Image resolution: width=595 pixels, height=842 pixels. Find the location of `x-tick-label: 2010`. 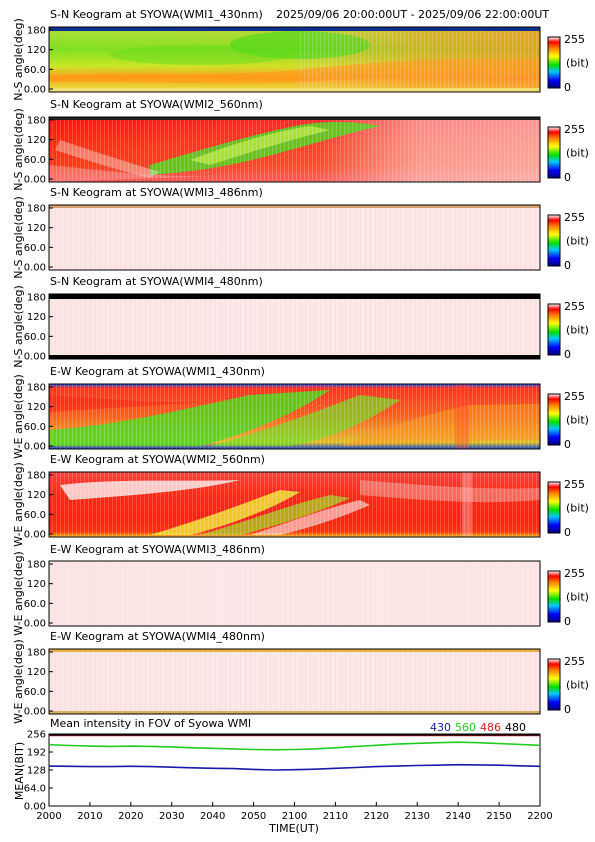

x-tick-label: 2010 is located at coordinates (89, 816).